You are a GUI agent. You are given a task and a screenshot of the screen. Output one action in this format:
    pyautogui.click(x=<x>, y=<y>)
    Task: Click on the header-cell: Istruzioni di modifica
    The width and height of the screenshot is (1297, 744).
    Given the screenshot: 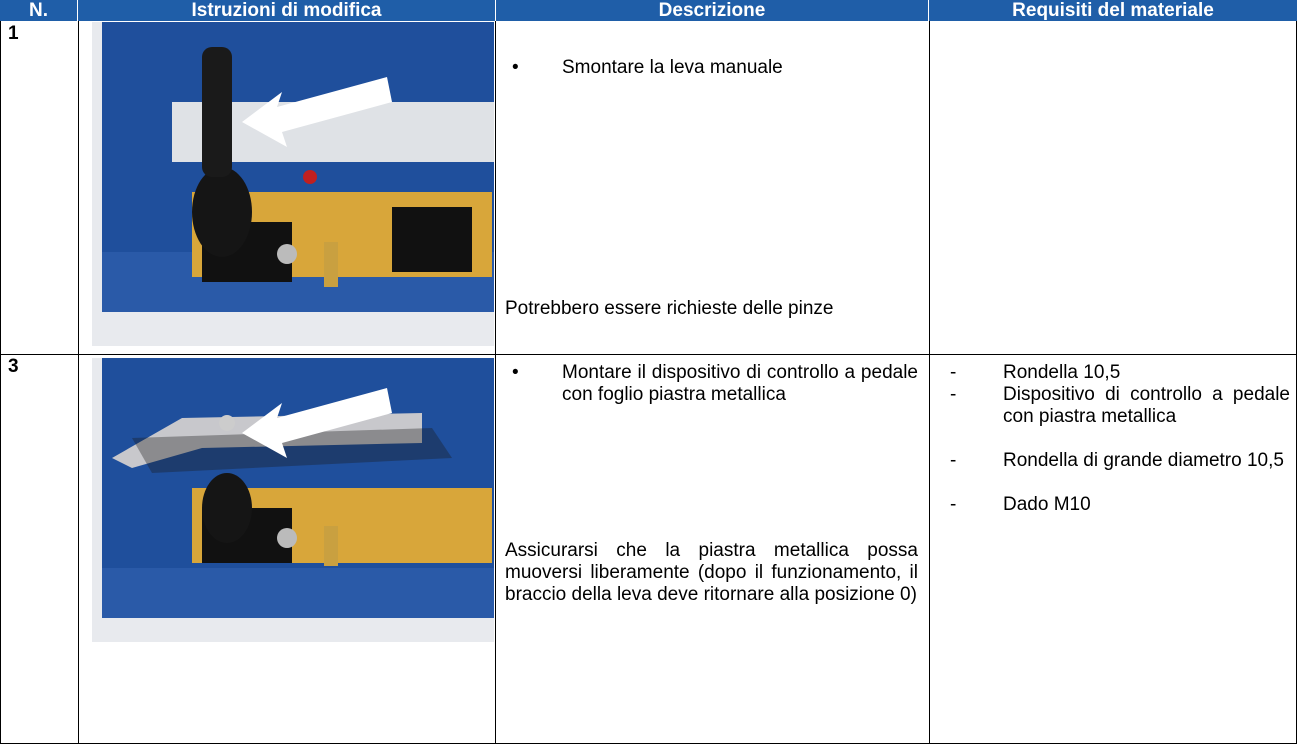 What is the action you would take?
    pyautogui.click(x=287, y=10)
    